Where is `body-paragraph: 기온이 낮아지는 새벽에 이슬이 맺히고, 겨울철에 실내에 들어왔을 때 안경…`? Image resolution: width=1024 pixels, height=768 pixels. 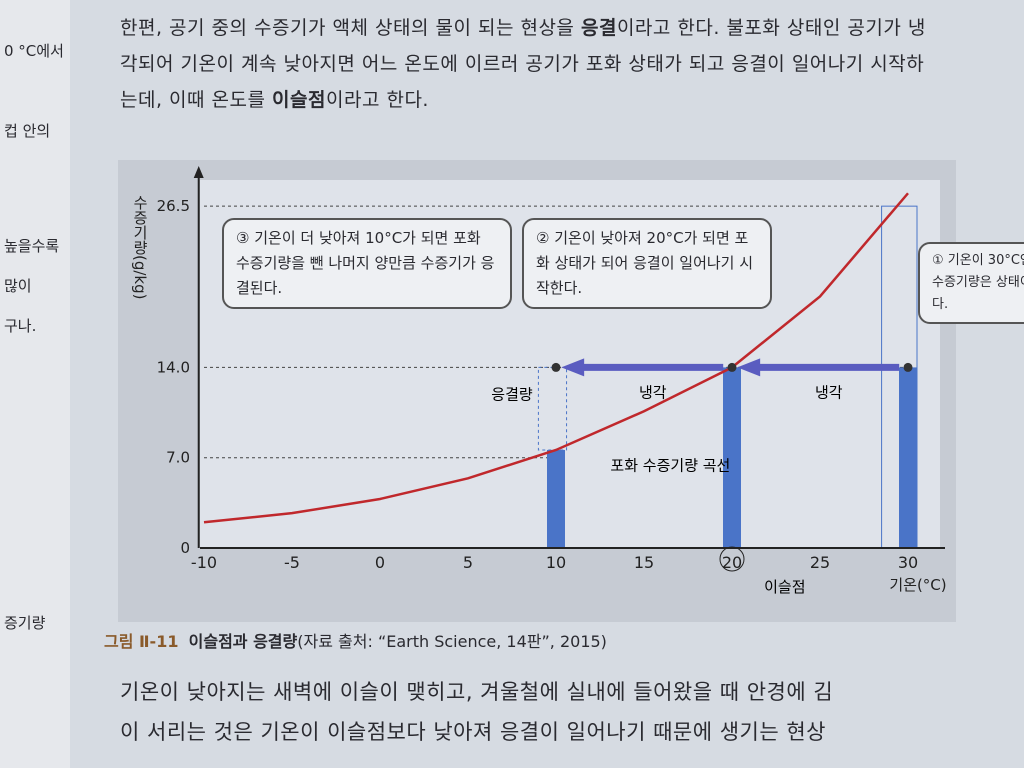 body-paragraph: 기온이 낮아지는 새벽에 이슬이 맺히고, 겨울철에 실내에 들어왔을 때 안경… is located at coordinates (560, 712).